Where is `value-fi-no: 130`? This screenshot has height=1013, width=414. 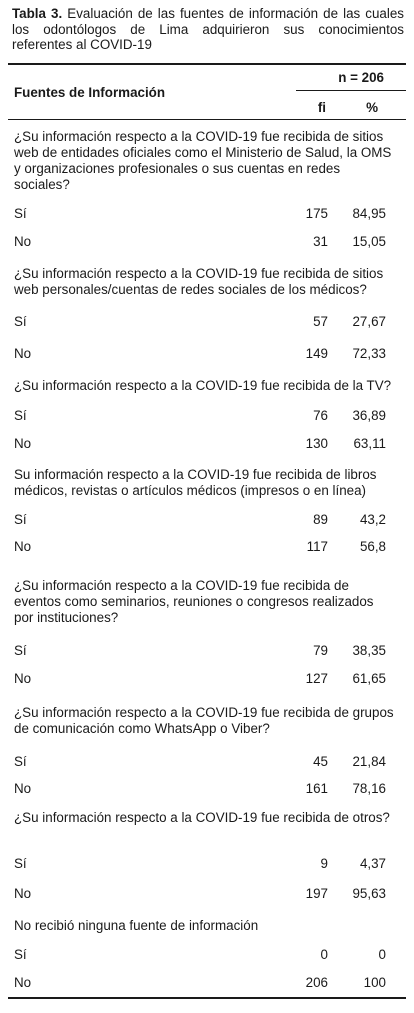 value-fi-no: 130 is located at coordinates (316, 443).